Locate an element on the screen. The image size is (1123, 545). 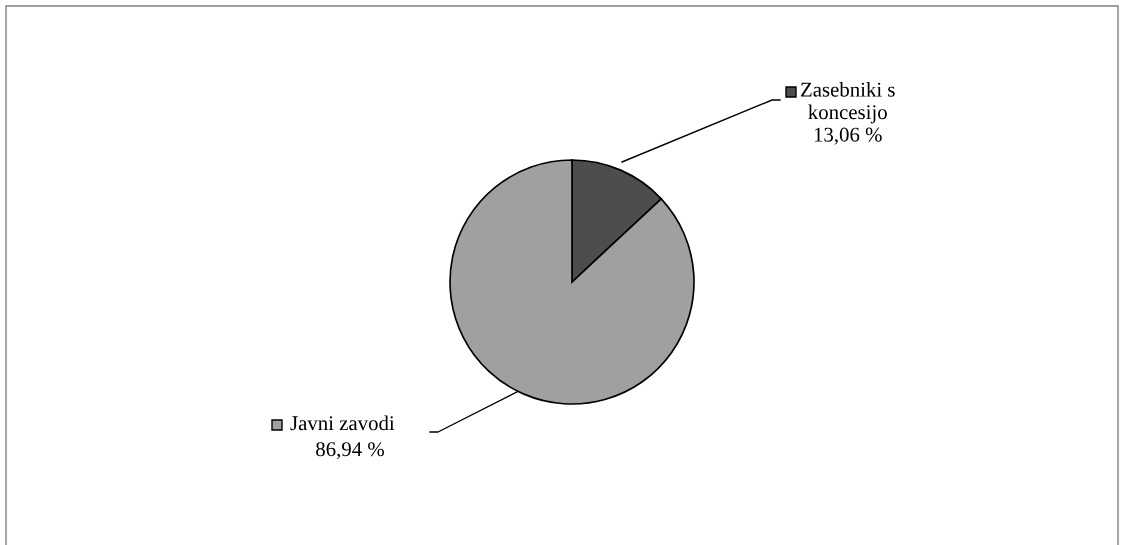
legend-label: Javni zavodi is located at coordinates (342, 423).